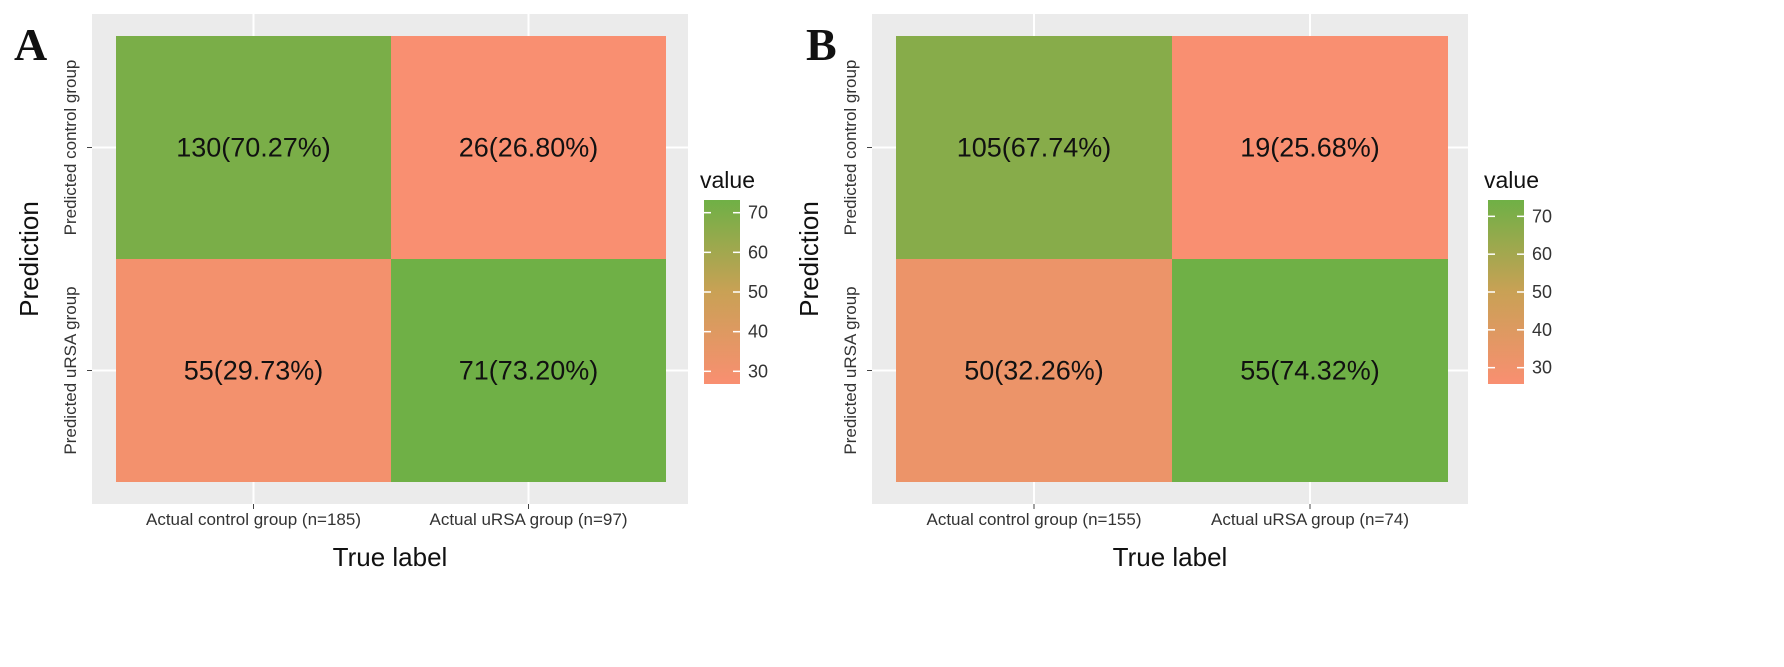 Image resolution: width=1784 pixels, height=667 pixels. I want to click on cell-label: 50(32.26%), so click(1034, 371).